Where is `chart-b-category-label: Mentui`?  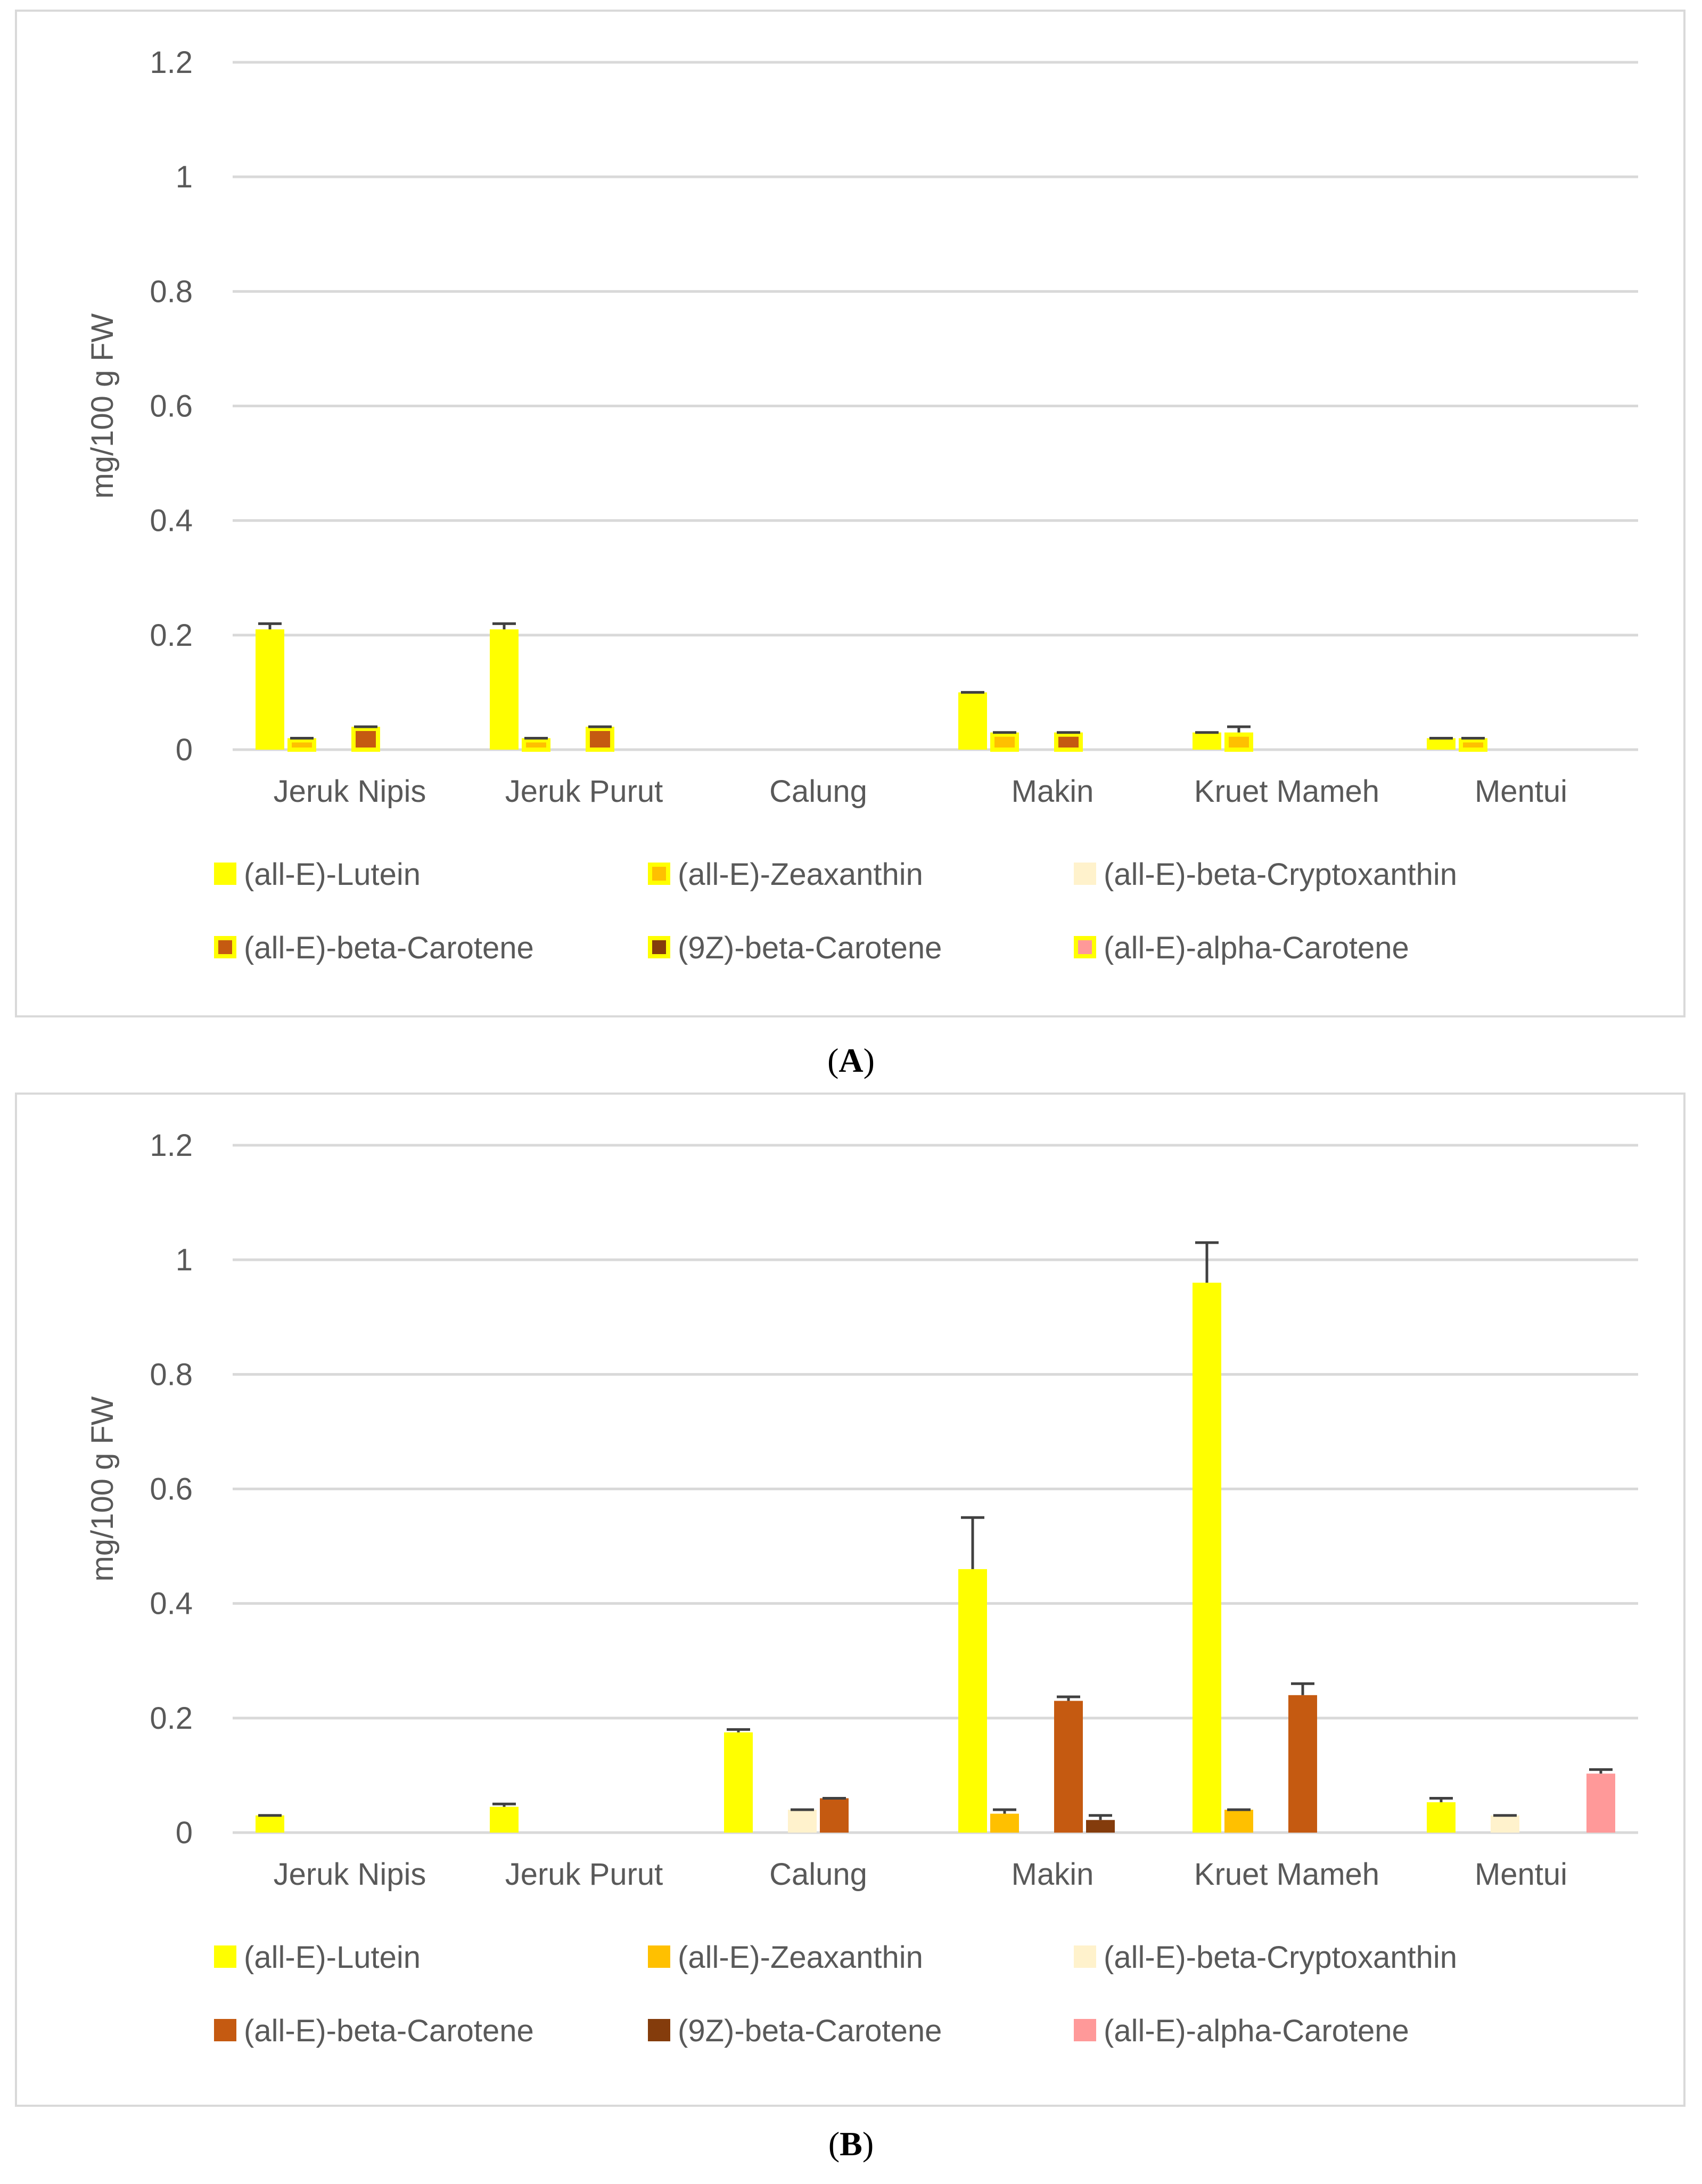
chart-b-category-label: Mentui is located at coordinates (1521, 1874).